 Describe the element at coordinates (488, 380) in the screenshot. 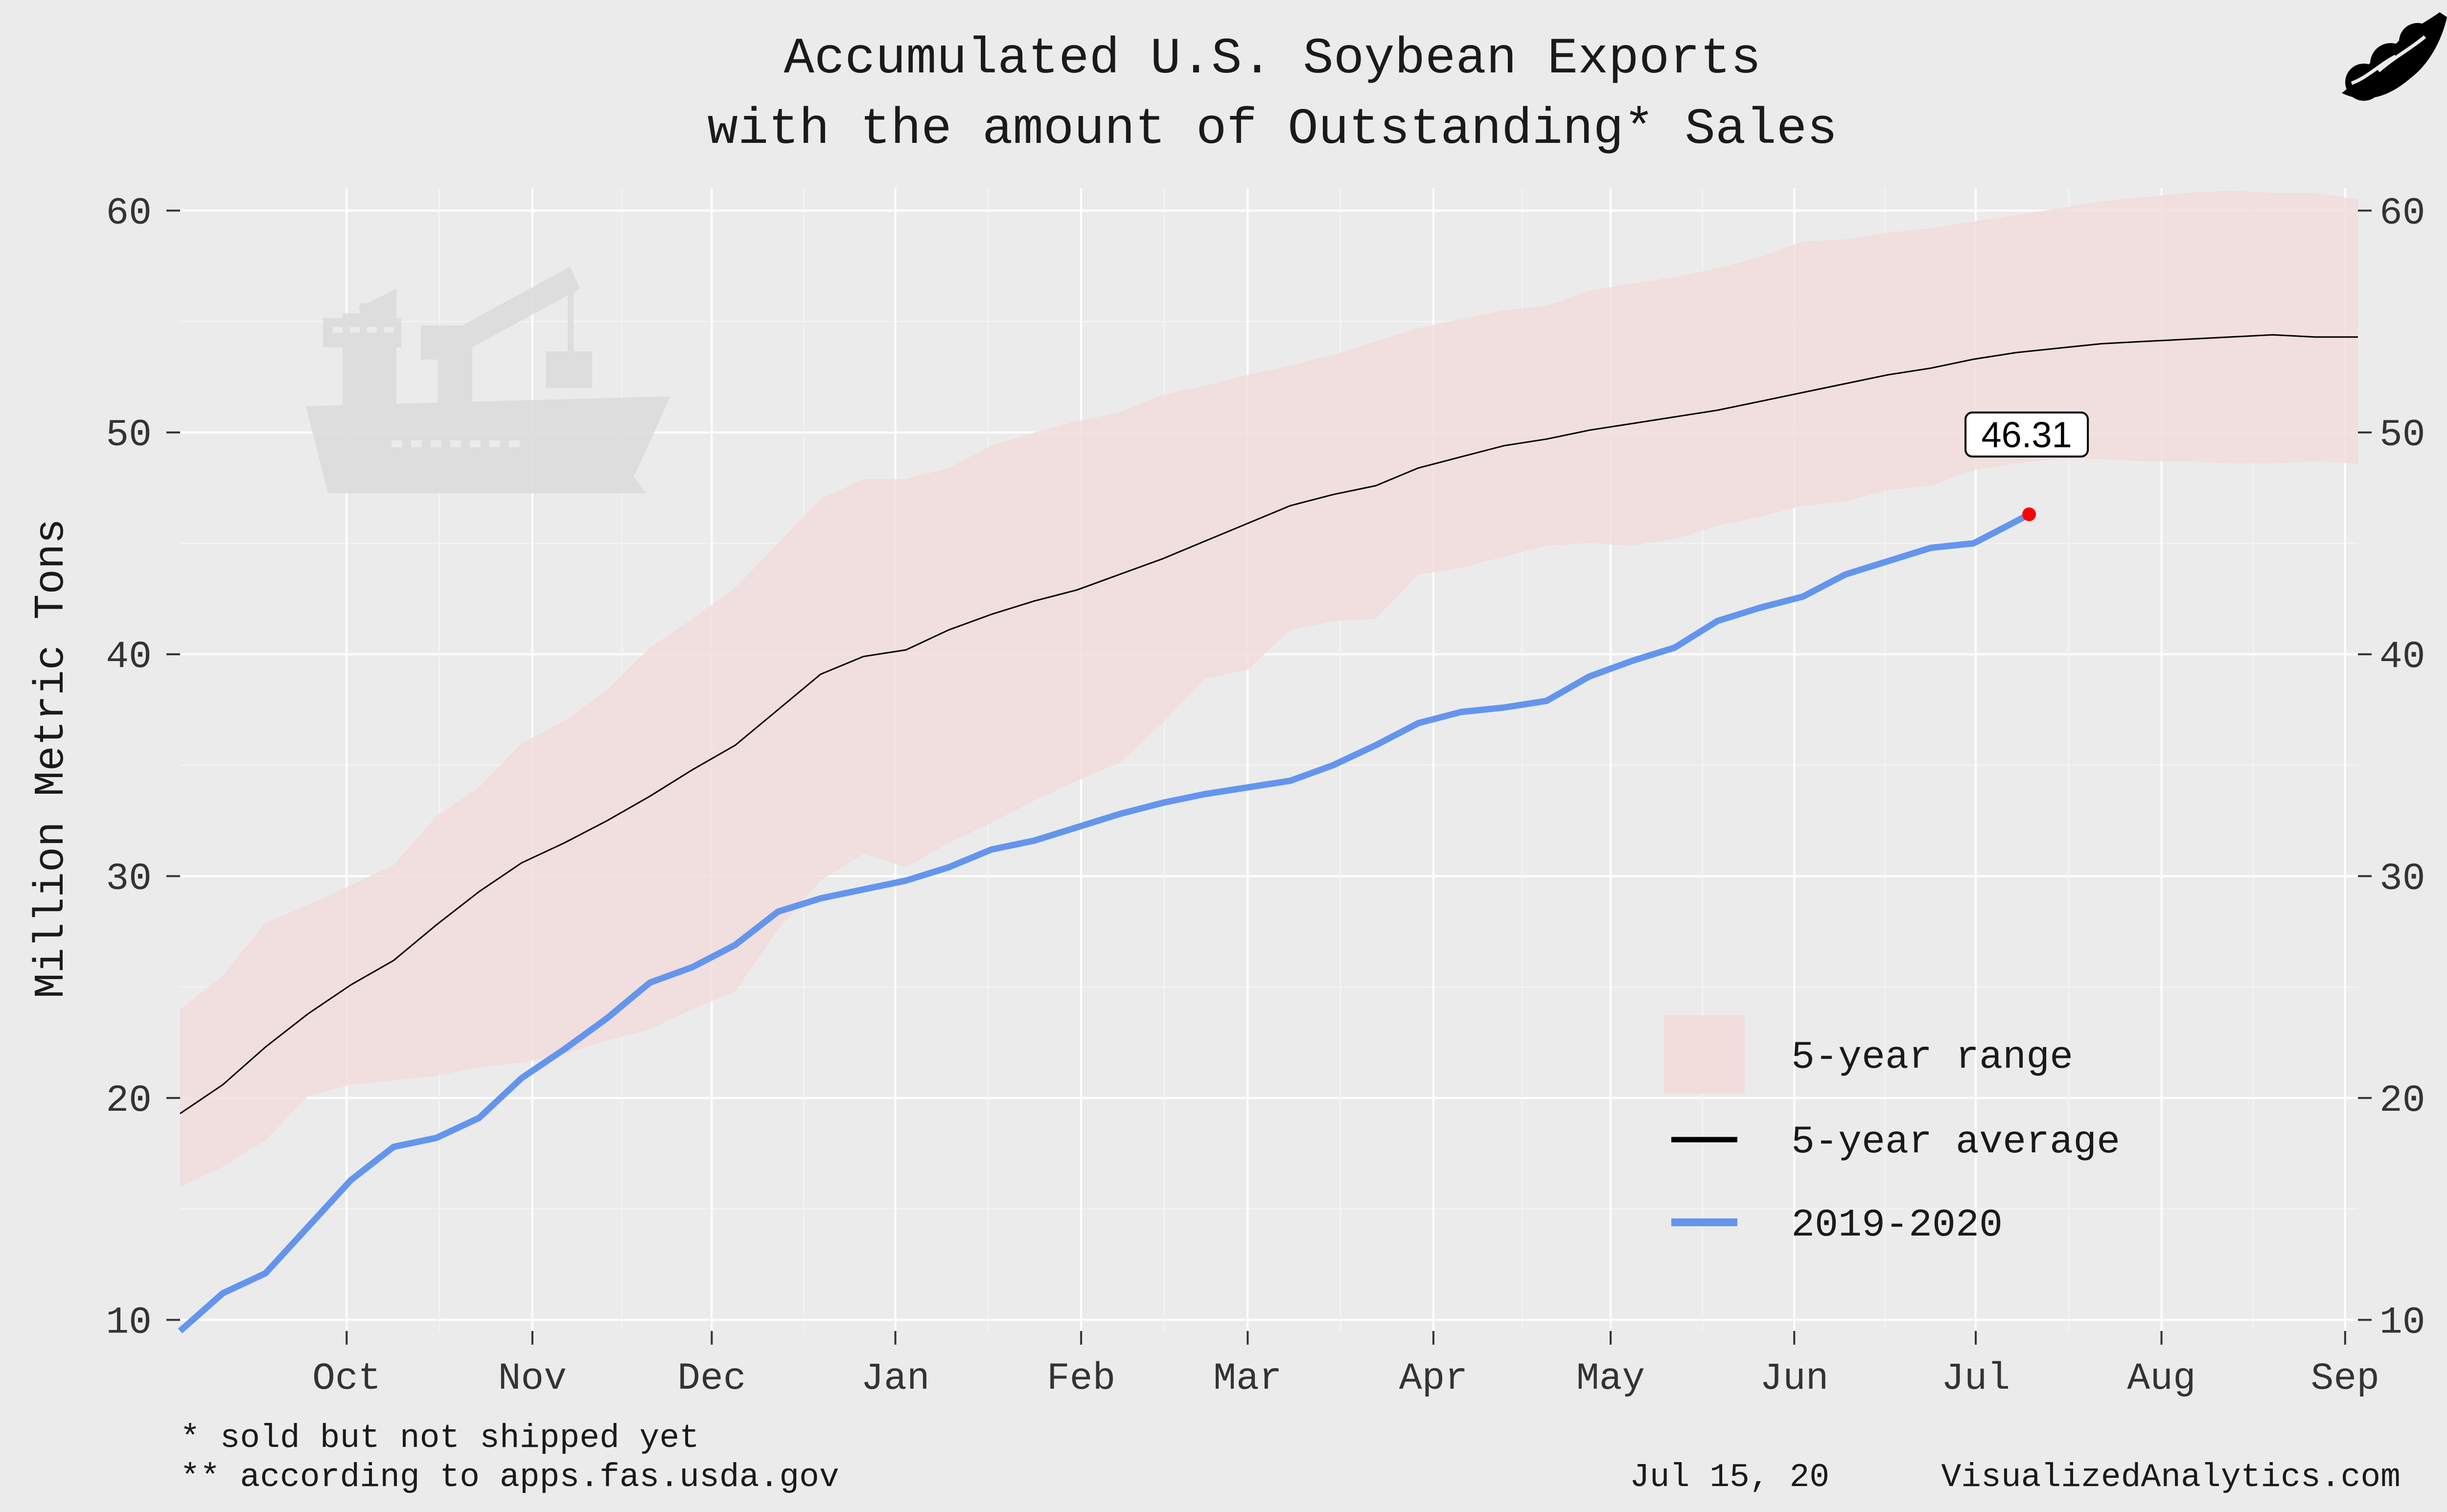

I see `ship-crane-icon` at that location.